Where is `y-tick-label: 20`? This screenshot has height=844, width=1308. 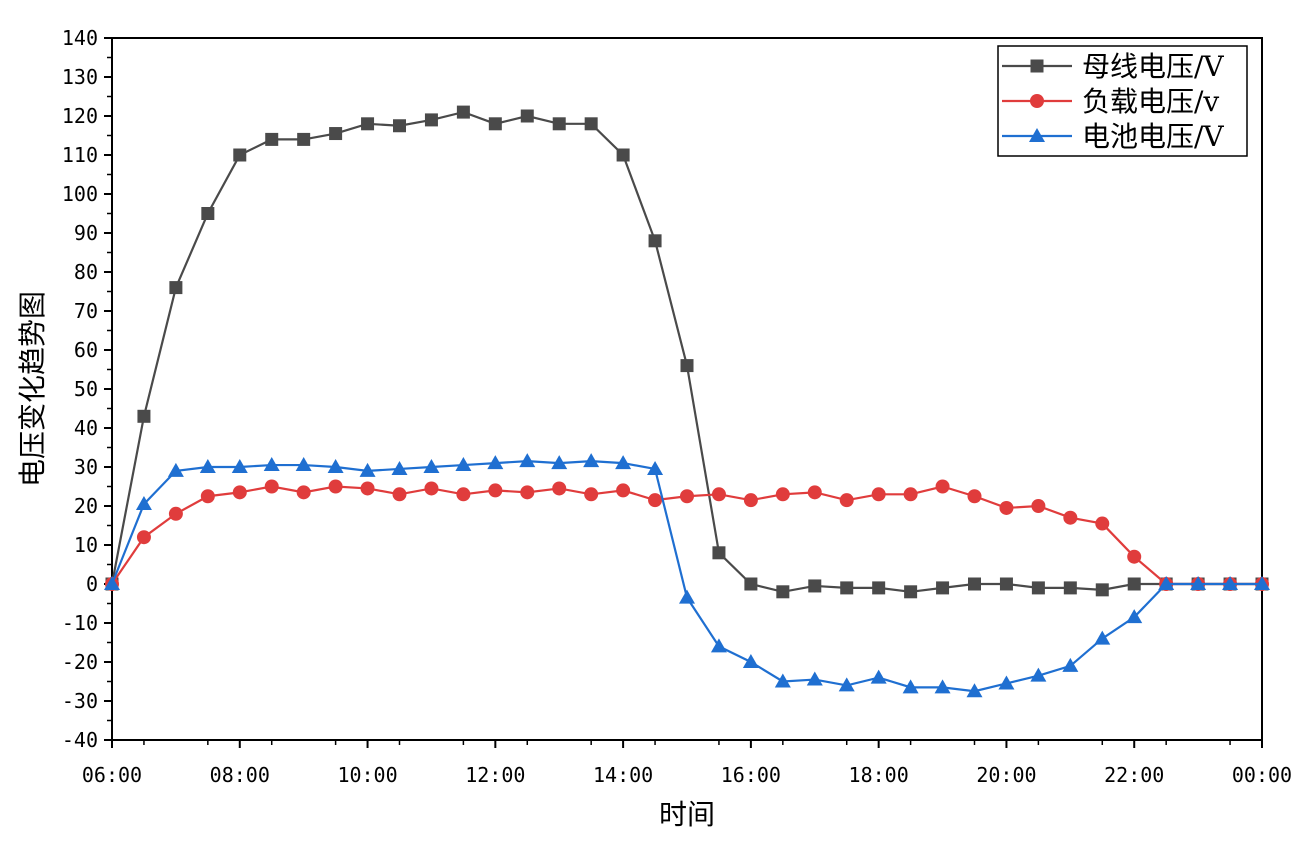 y-tick-label: 20 is located at coordinates (86, 506).